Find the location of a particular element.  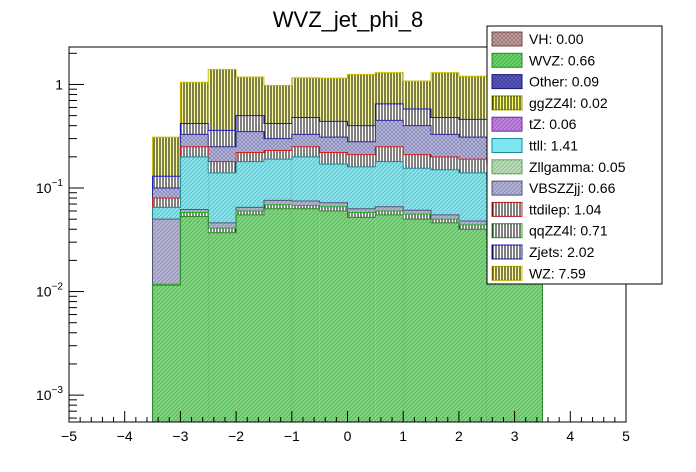

legend-label: VBSZZjj: 0.66 is located at coordinates (572, 188).